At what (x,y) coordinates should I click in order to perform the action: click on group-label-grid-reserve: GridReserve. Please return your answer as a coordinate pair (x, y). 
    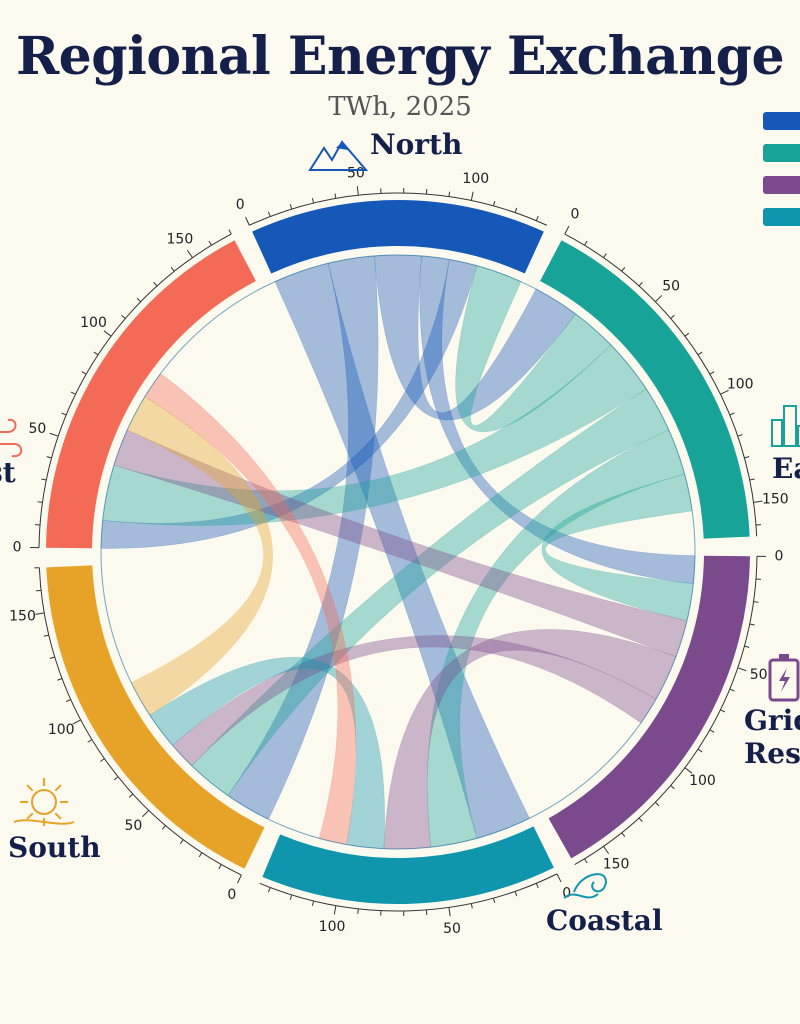
    Looking at the image, I should click on (772, 737).